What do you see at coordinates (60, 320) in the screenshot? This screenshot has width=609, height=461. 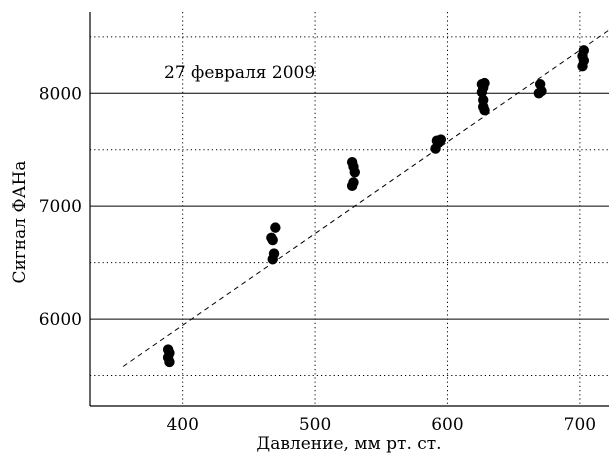 I see `y-tick-label-6000: 6000` at bounding box center [60, 320].